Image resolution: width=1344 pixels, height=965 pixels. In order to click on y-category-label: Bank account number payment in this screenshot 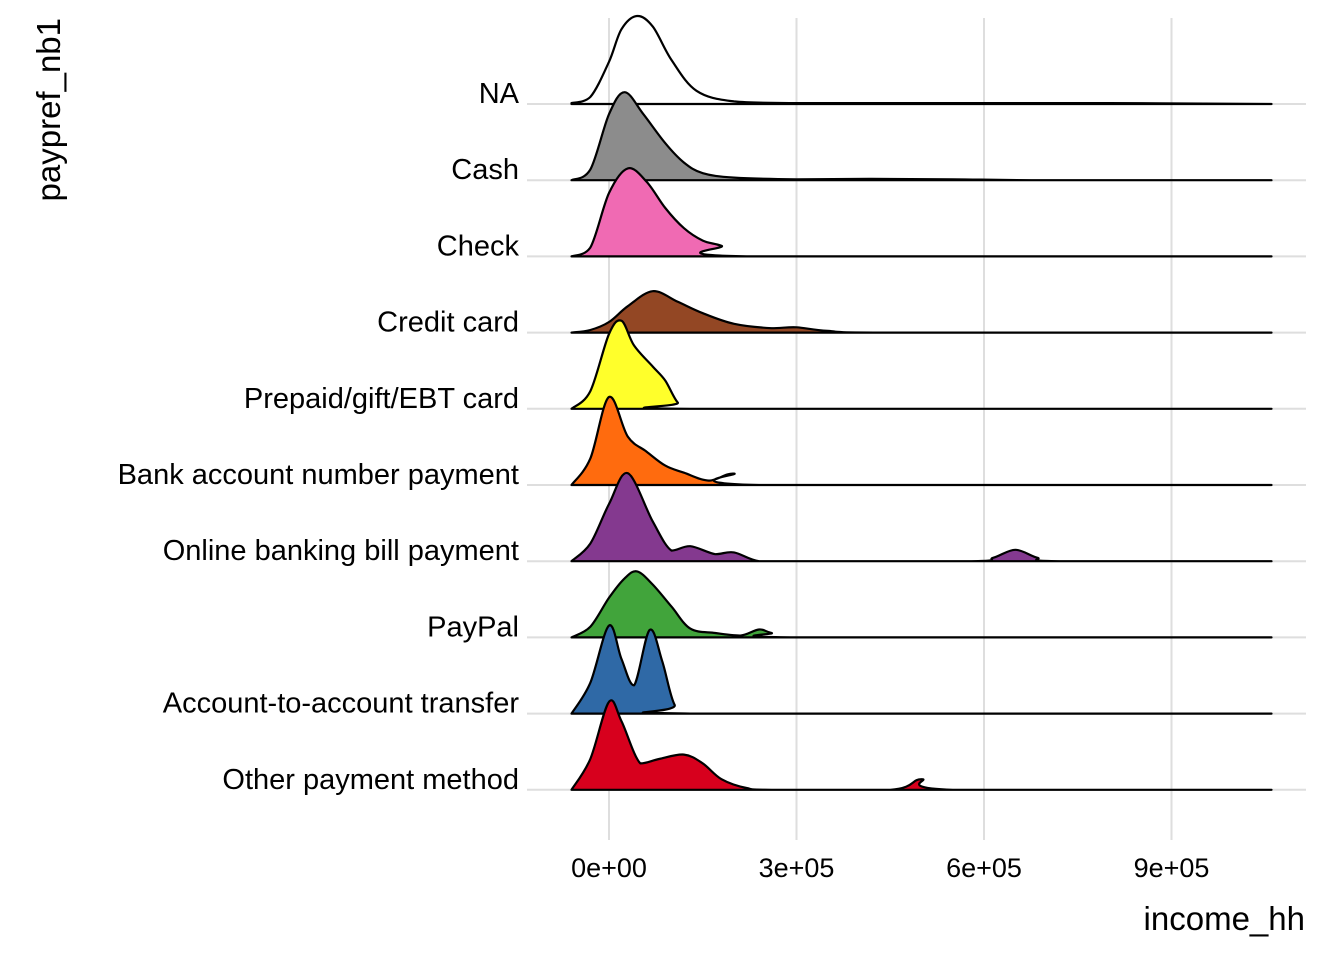, I will do `click(318, 475)`.